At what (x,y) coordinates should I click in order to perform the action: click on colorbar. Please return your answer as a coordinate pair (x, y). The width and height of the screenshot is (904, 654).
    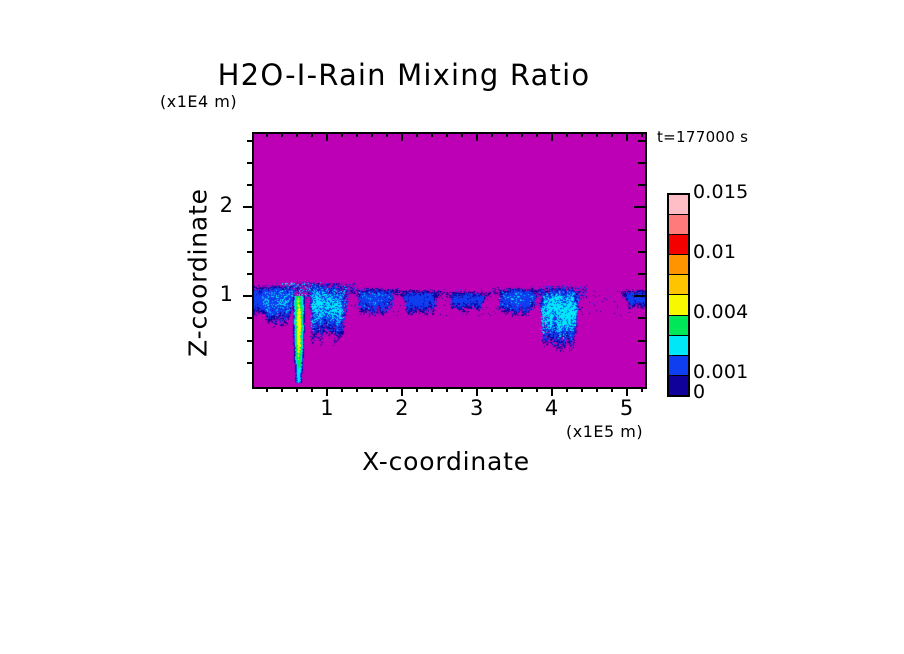
    Looking at the image, I should click on (678, 295).